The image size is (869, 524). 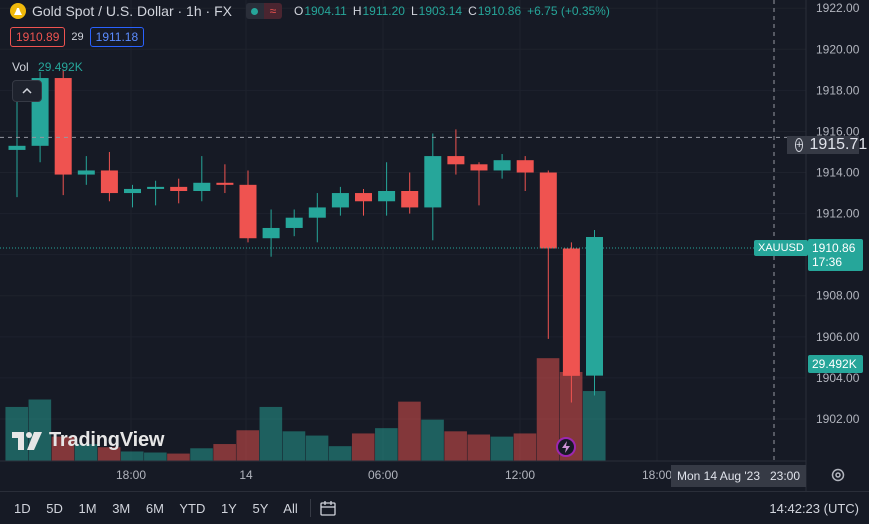 What do you see at coordinates (22, 508) in the screenshot?
I see `range-1d: 1D` at bounding box center [22, 508].